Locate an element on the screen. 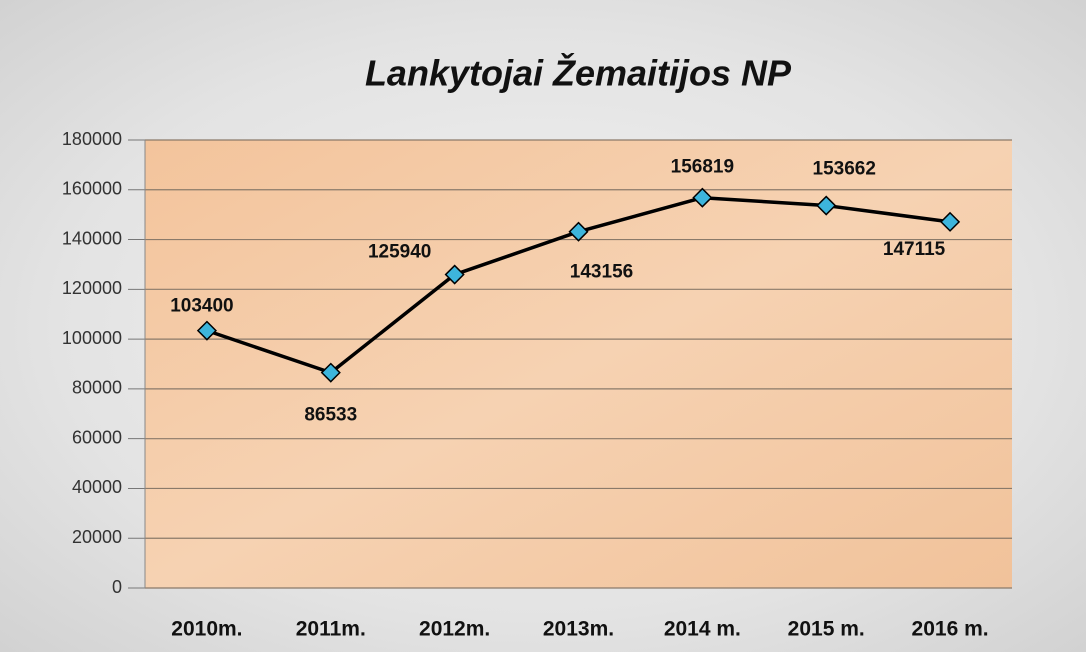 The height and width of the screenshot is (652, 1086). data-label: 103400 is located at coordinates (201, 306).